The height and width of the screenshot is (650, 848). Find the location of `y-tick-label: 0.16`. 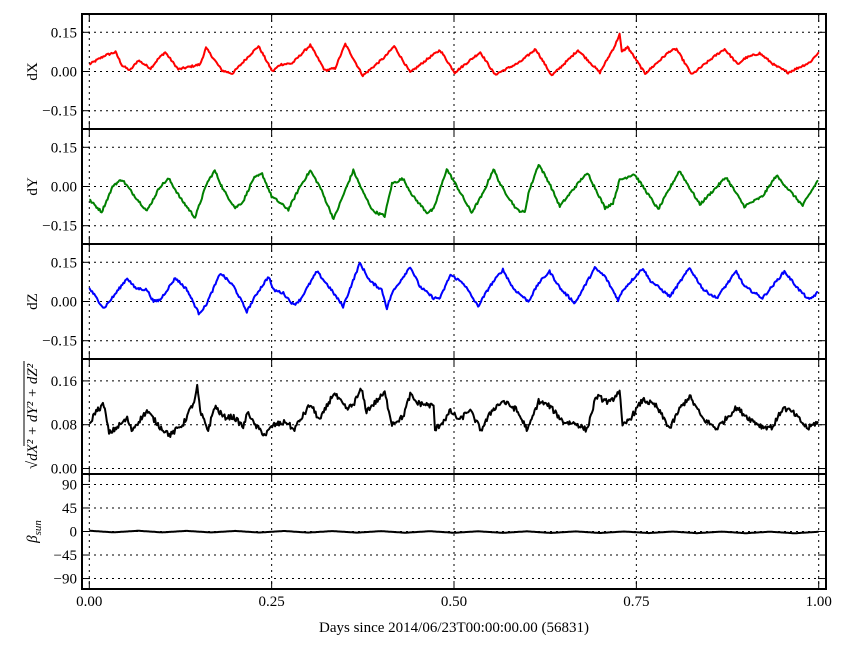

y-tick-label: 0.16 is located at coordinates (64, 382).